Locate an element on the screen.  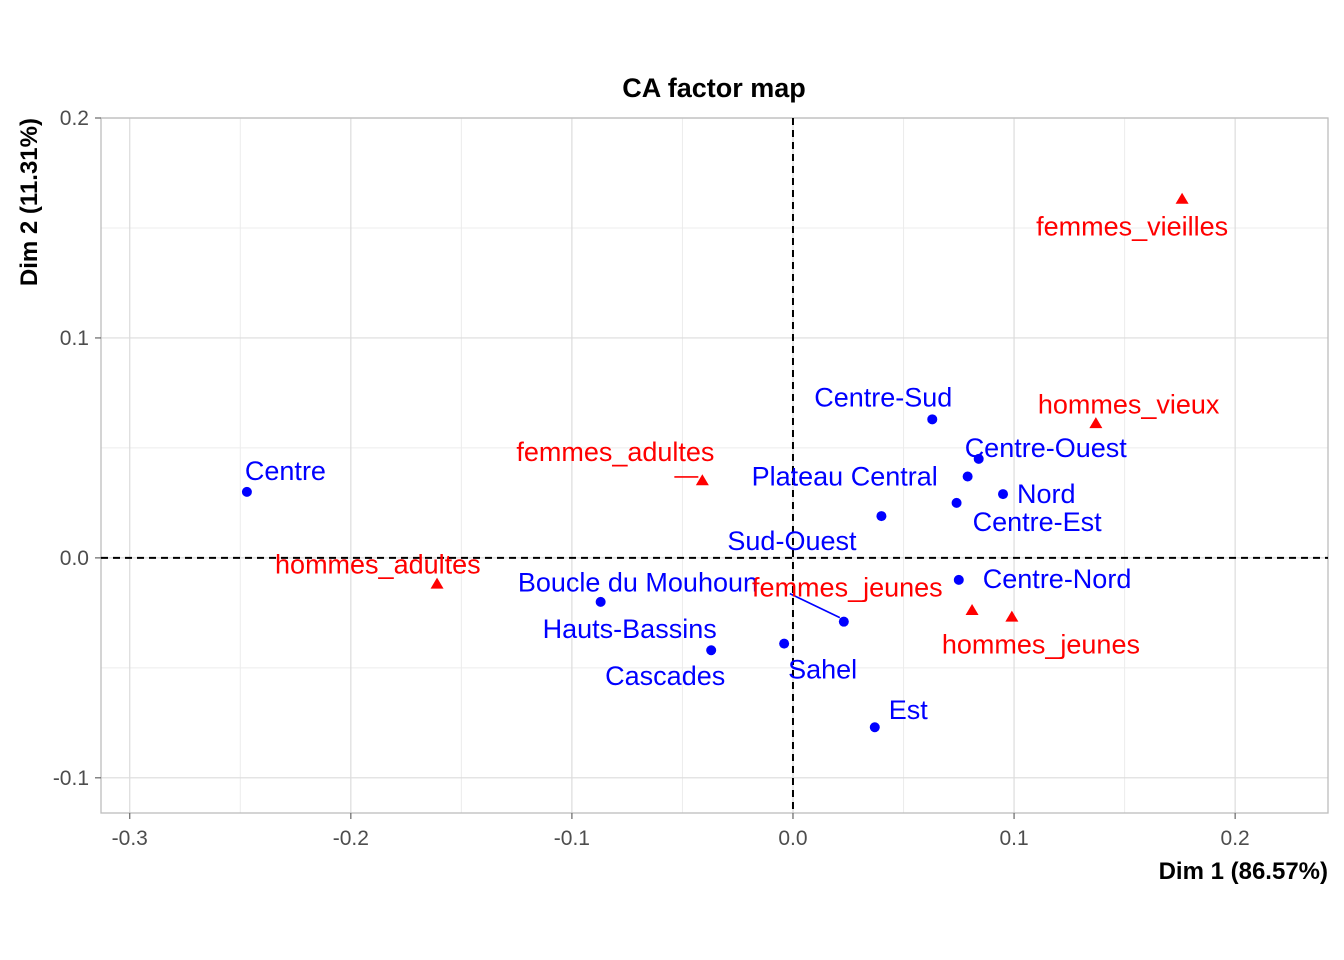
label-femmes-adultes: femmes_adultes is located at coordinates (615, 452).